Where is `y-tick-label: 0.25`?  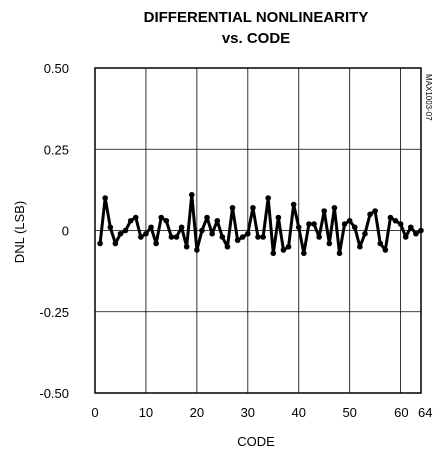 y-tick-label: 0.25 is located at coordinates (56, 149).